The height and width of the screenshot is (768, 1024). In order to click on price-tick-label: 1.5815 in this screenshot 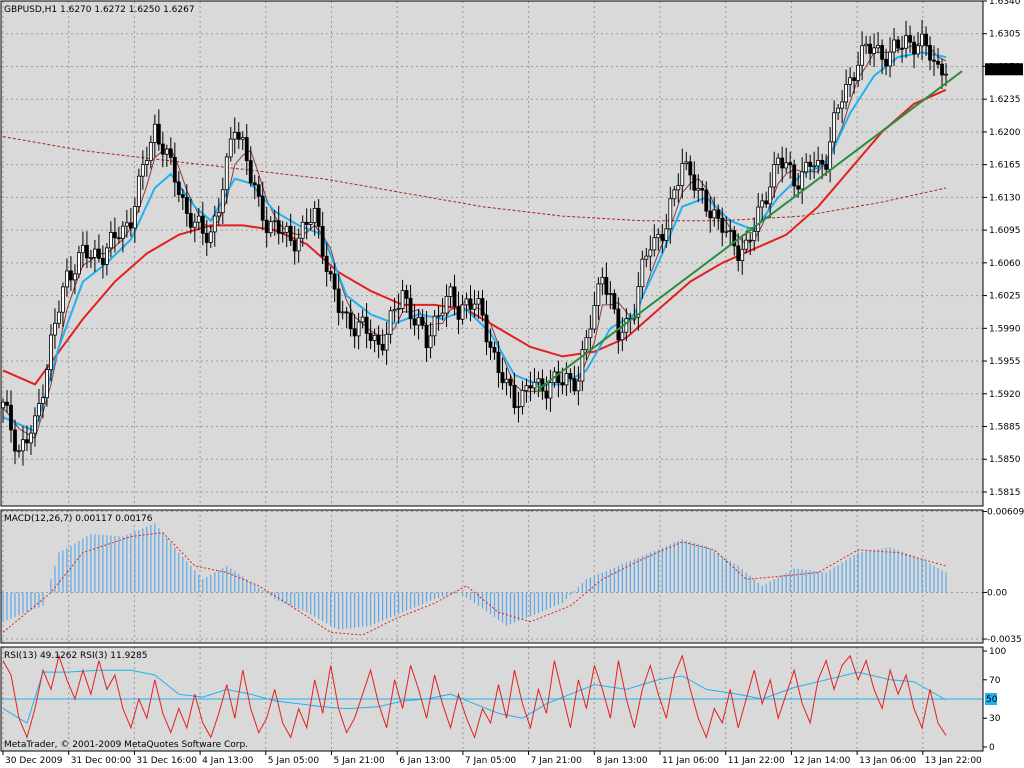, I will do `click(1005, 493)`.